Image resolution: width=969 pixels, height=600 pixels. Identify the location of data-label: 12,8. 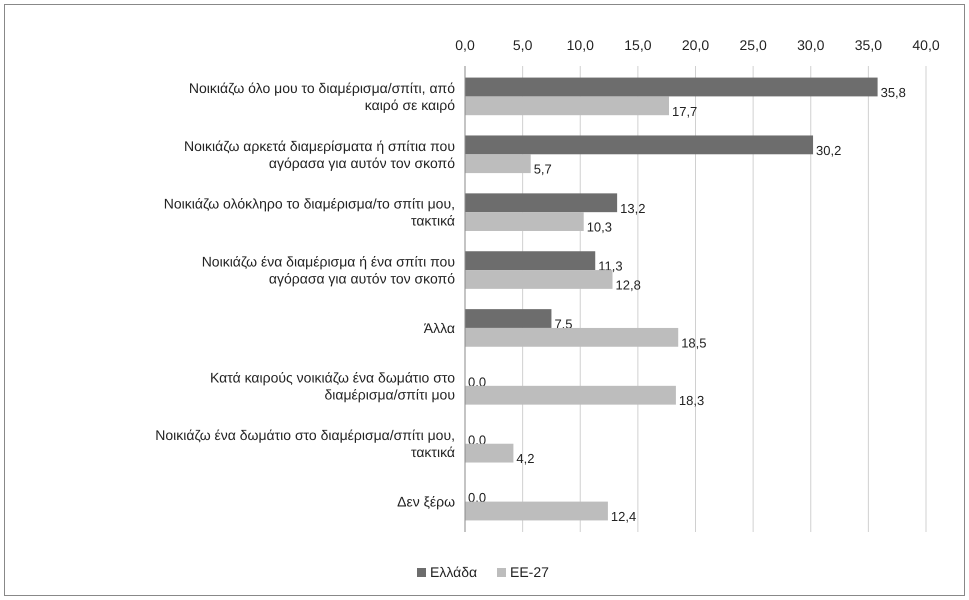
(628, 284).